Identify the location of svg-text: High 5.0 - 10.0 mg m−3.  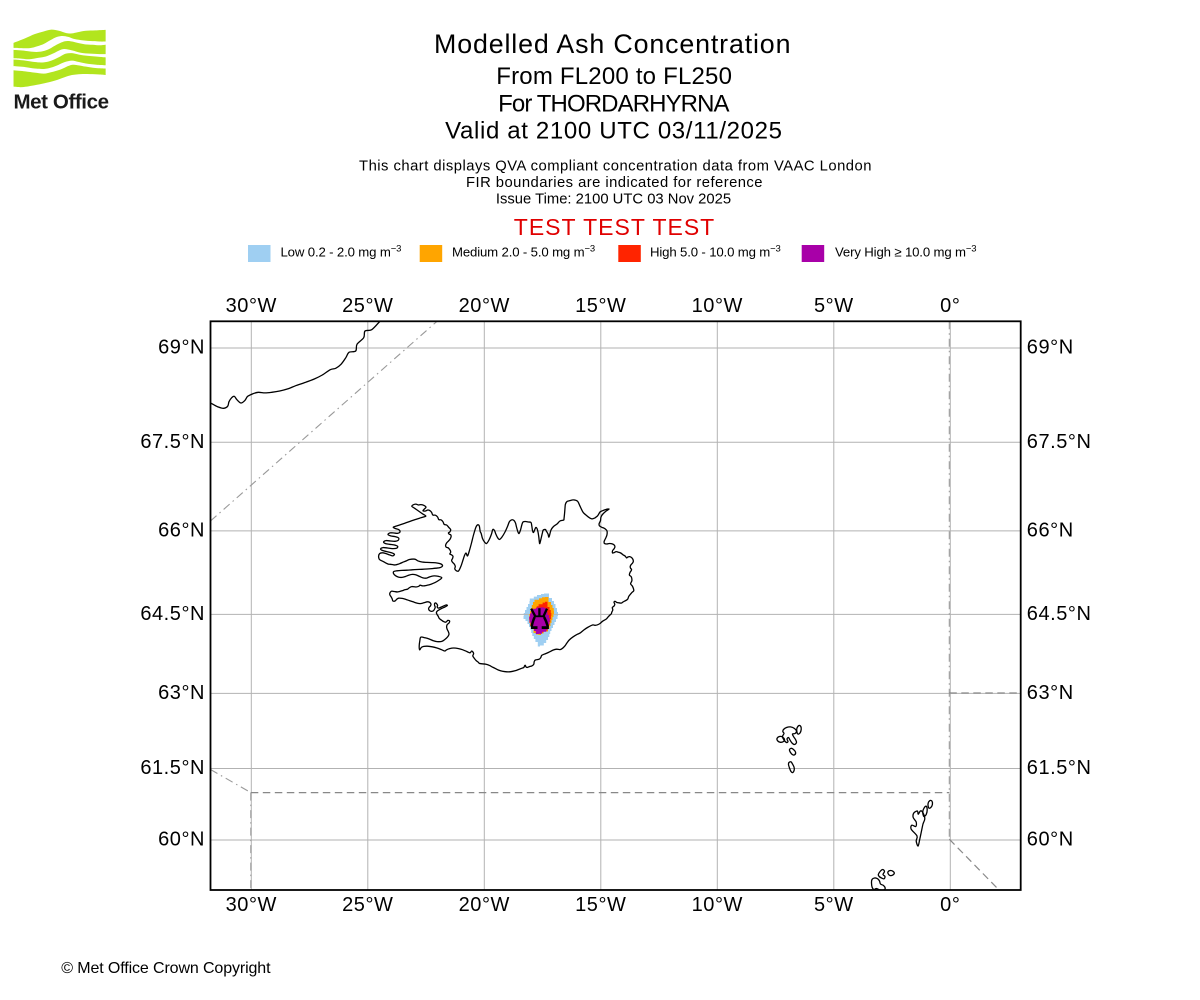
(715, 252).